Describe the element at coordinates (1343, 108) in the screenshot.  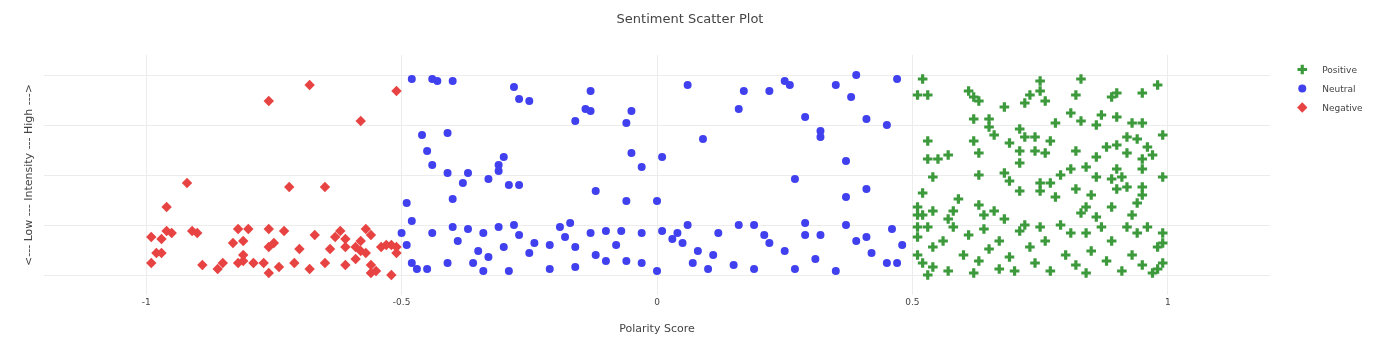
I see `legend-label: Negative` at that location.